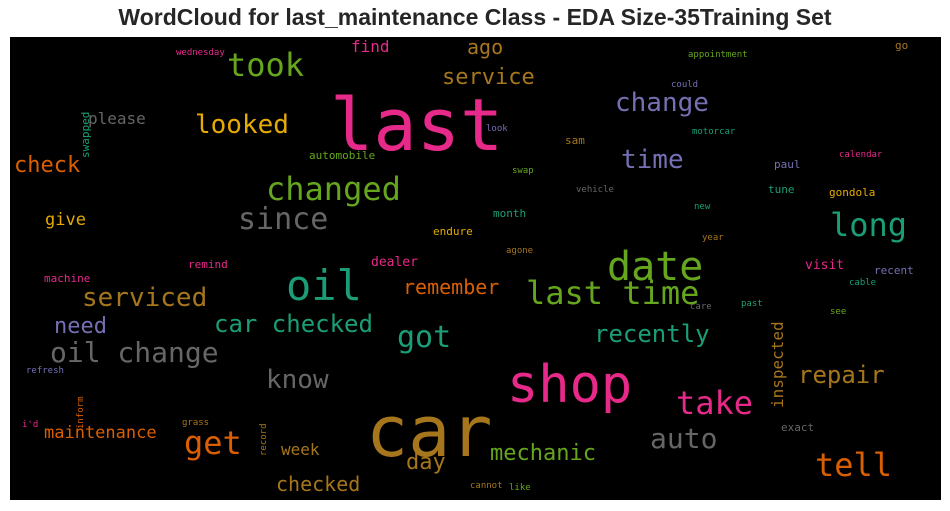 The width and height of the screenshot is (950, 511). Describe the element at coordinates (451, 287) in the screenshot. I see `word-remember: remember` at that location.